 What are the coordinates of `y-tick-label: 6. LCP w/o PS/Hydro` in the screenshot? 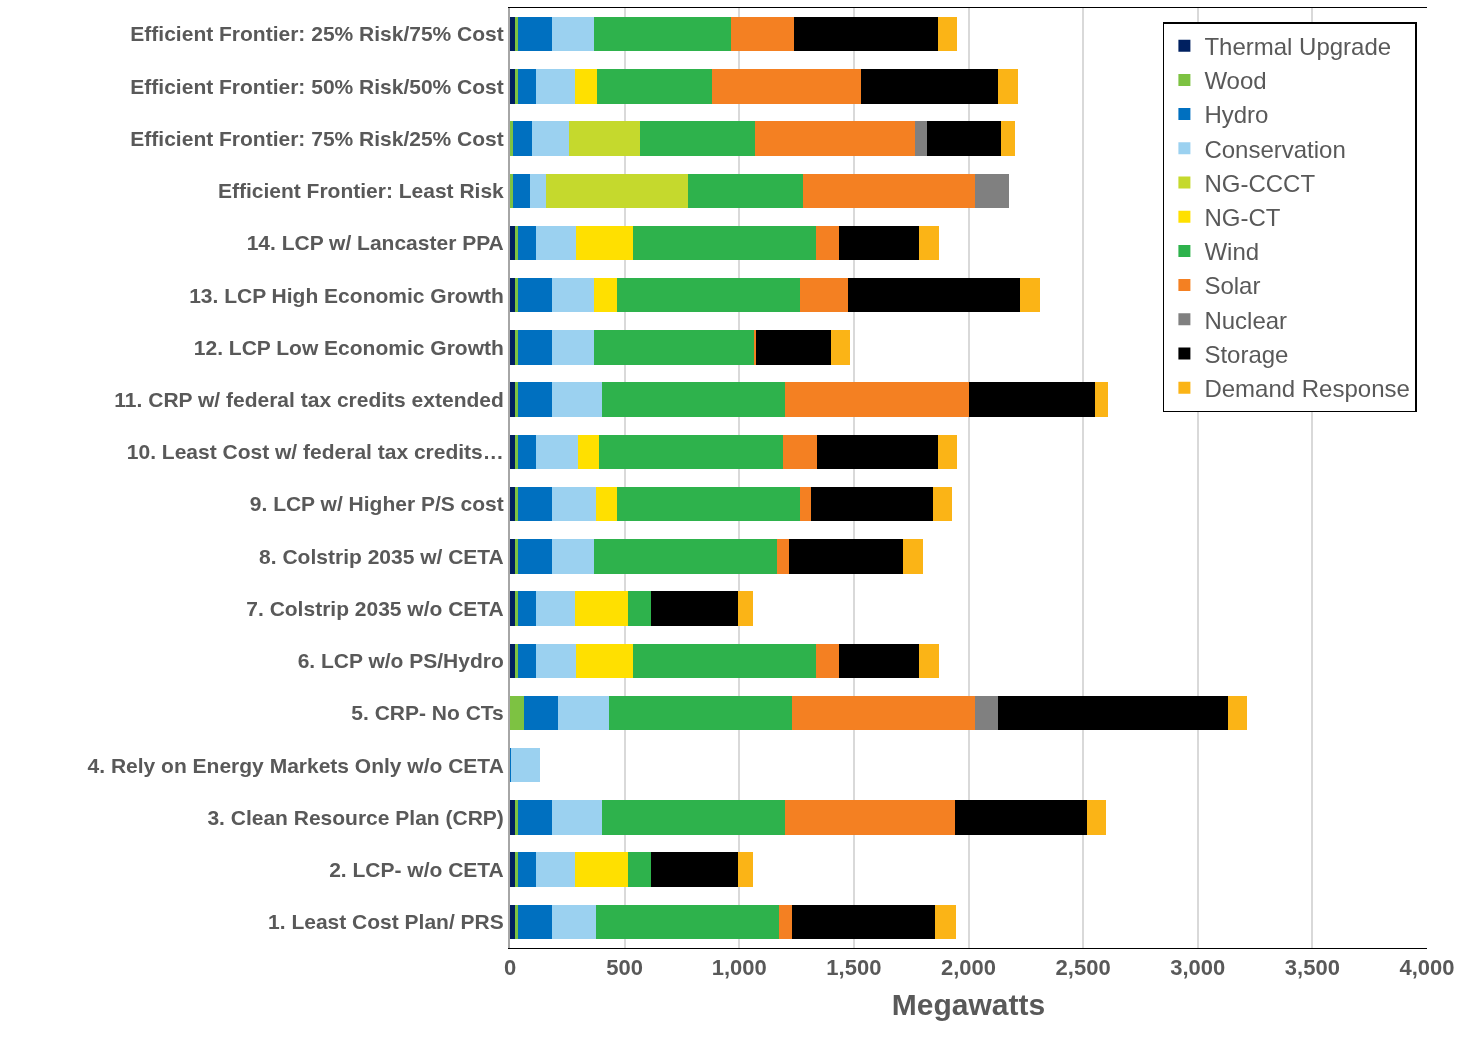 It's located at (400, 661).